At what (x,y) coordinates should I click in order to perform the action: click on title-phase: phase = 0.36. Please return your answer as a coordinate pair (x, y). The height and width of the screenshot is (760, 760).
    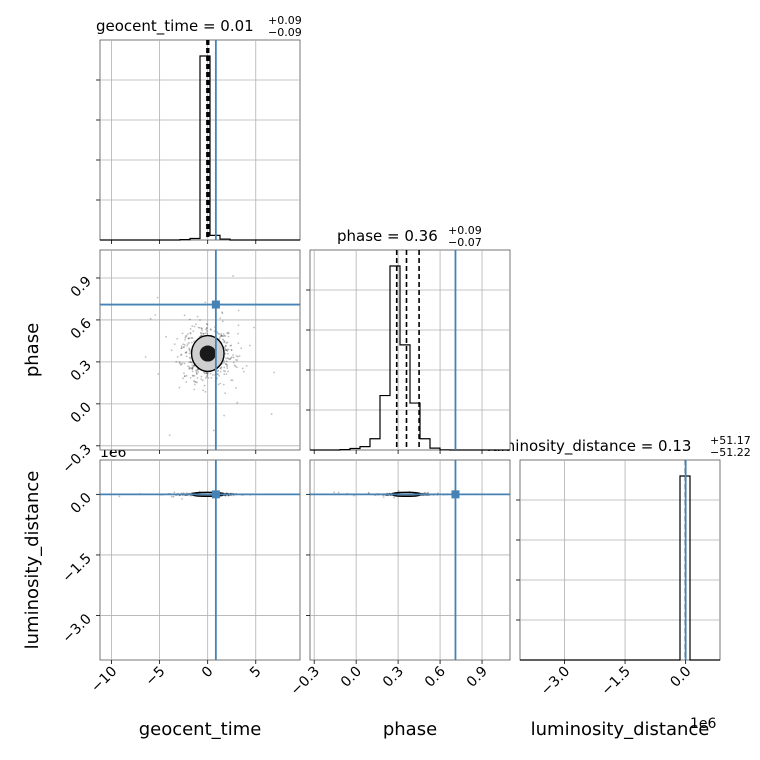
    Looking at the image, I should click on (387, 236).